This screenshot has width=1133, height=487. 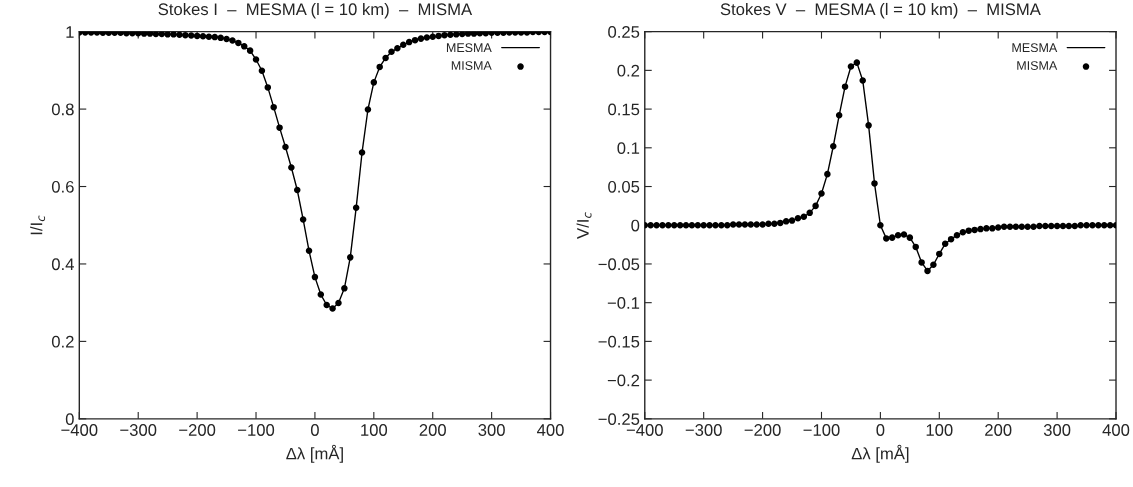 What do you see at coordinates (619, 419) in the screenshot?
I see `y-tick-label: −0.25` at bounding box center [619, 419].